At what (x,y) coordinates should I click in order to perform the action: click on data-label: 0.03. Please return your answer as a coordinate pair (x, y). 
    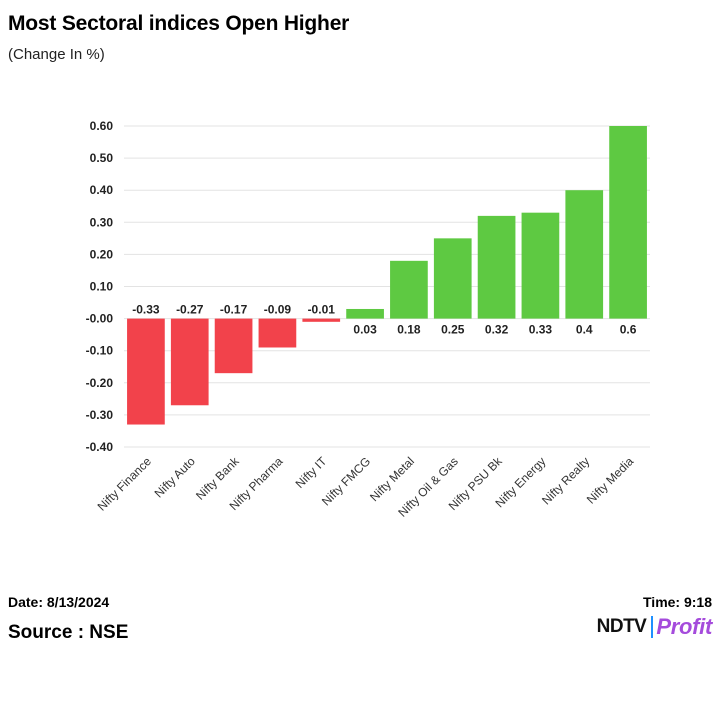
    Looking at the image, I should click on (365, 330).